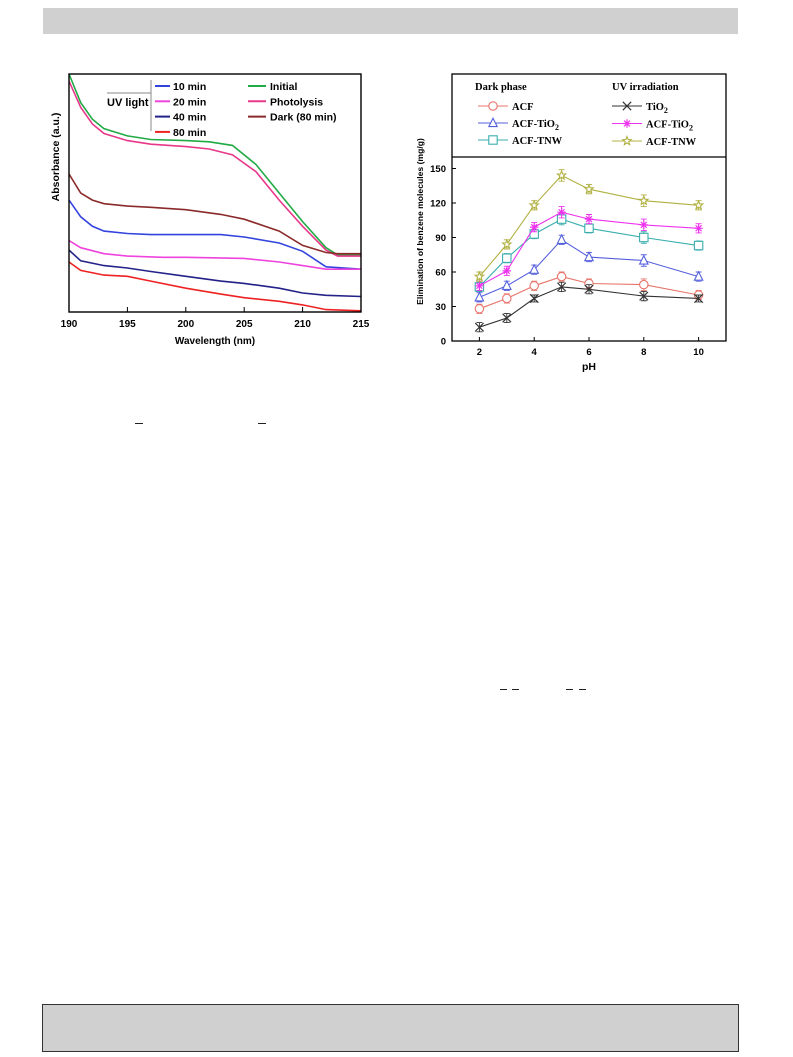 The width and height of the screenshot is (793, 1057). Describe the element at coordinates (390, 1028) in the screenshot. I see `footer-box` at that location.